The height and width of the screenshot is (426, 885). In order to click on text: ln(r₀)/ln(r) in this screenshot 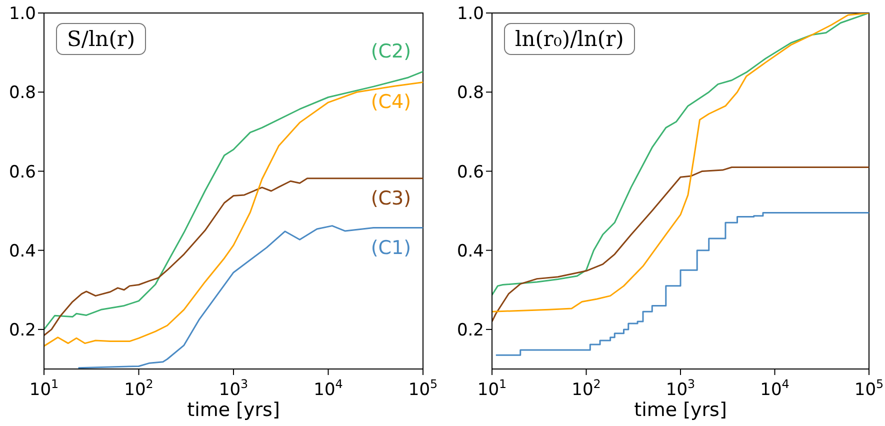, I will do `click(569, 39)`.